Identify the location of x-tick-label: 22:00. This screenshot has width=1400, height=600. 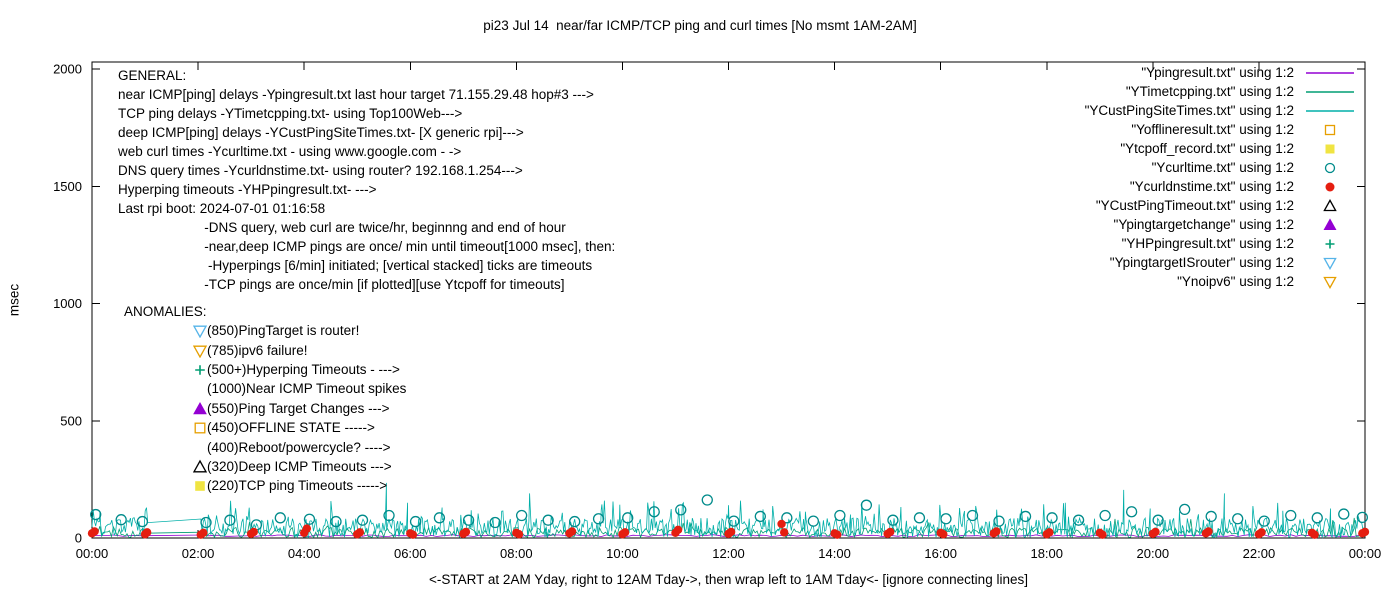
(1259, 553).